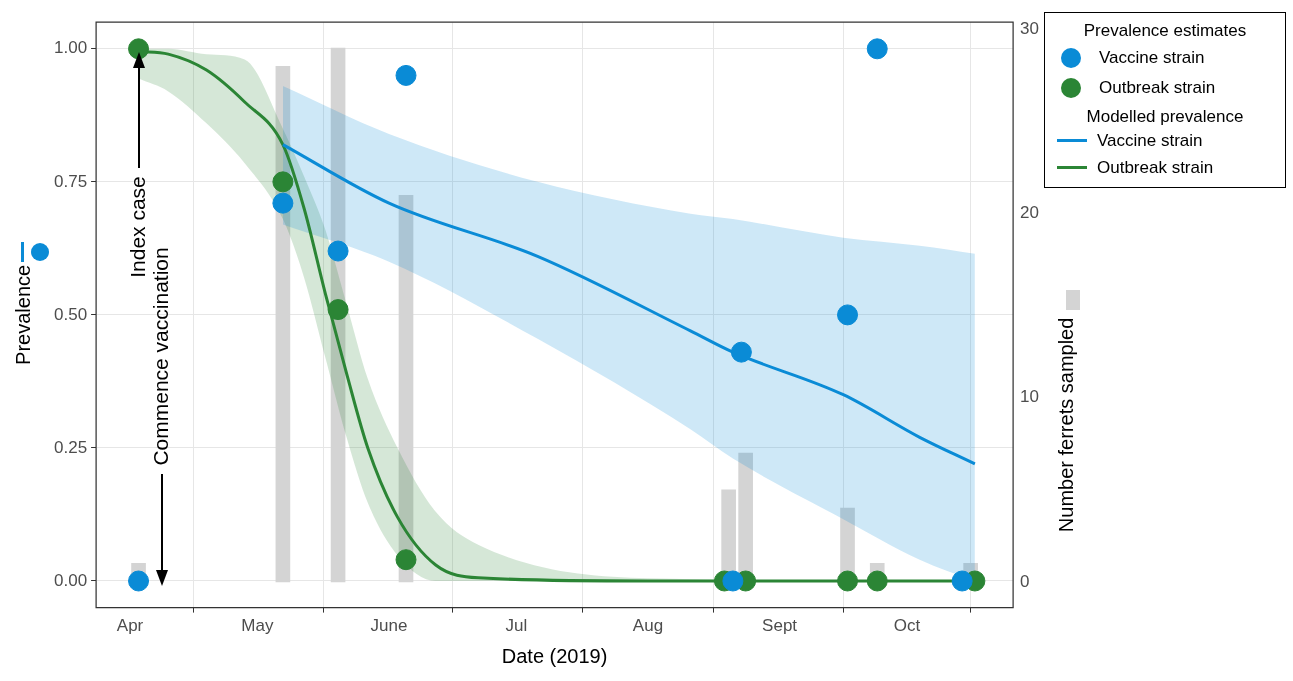 The width and height of the screenshot is (1293, 681). Describe the element at coordinates (70, 181) in the screenshot. I see `y-tick-label: 0.75` at that location.